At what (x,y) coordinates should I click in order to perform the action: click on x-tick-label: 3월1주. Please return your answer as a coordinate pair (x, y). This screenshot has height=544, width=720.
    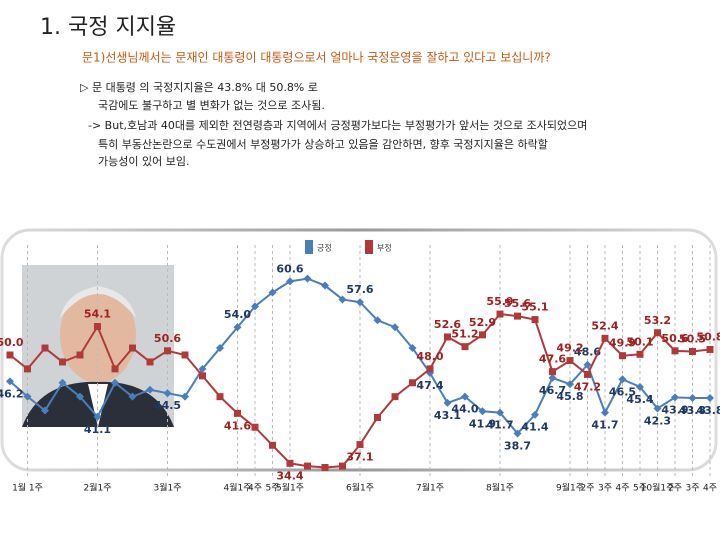
    Looking at the image, I should click on (167, 488).